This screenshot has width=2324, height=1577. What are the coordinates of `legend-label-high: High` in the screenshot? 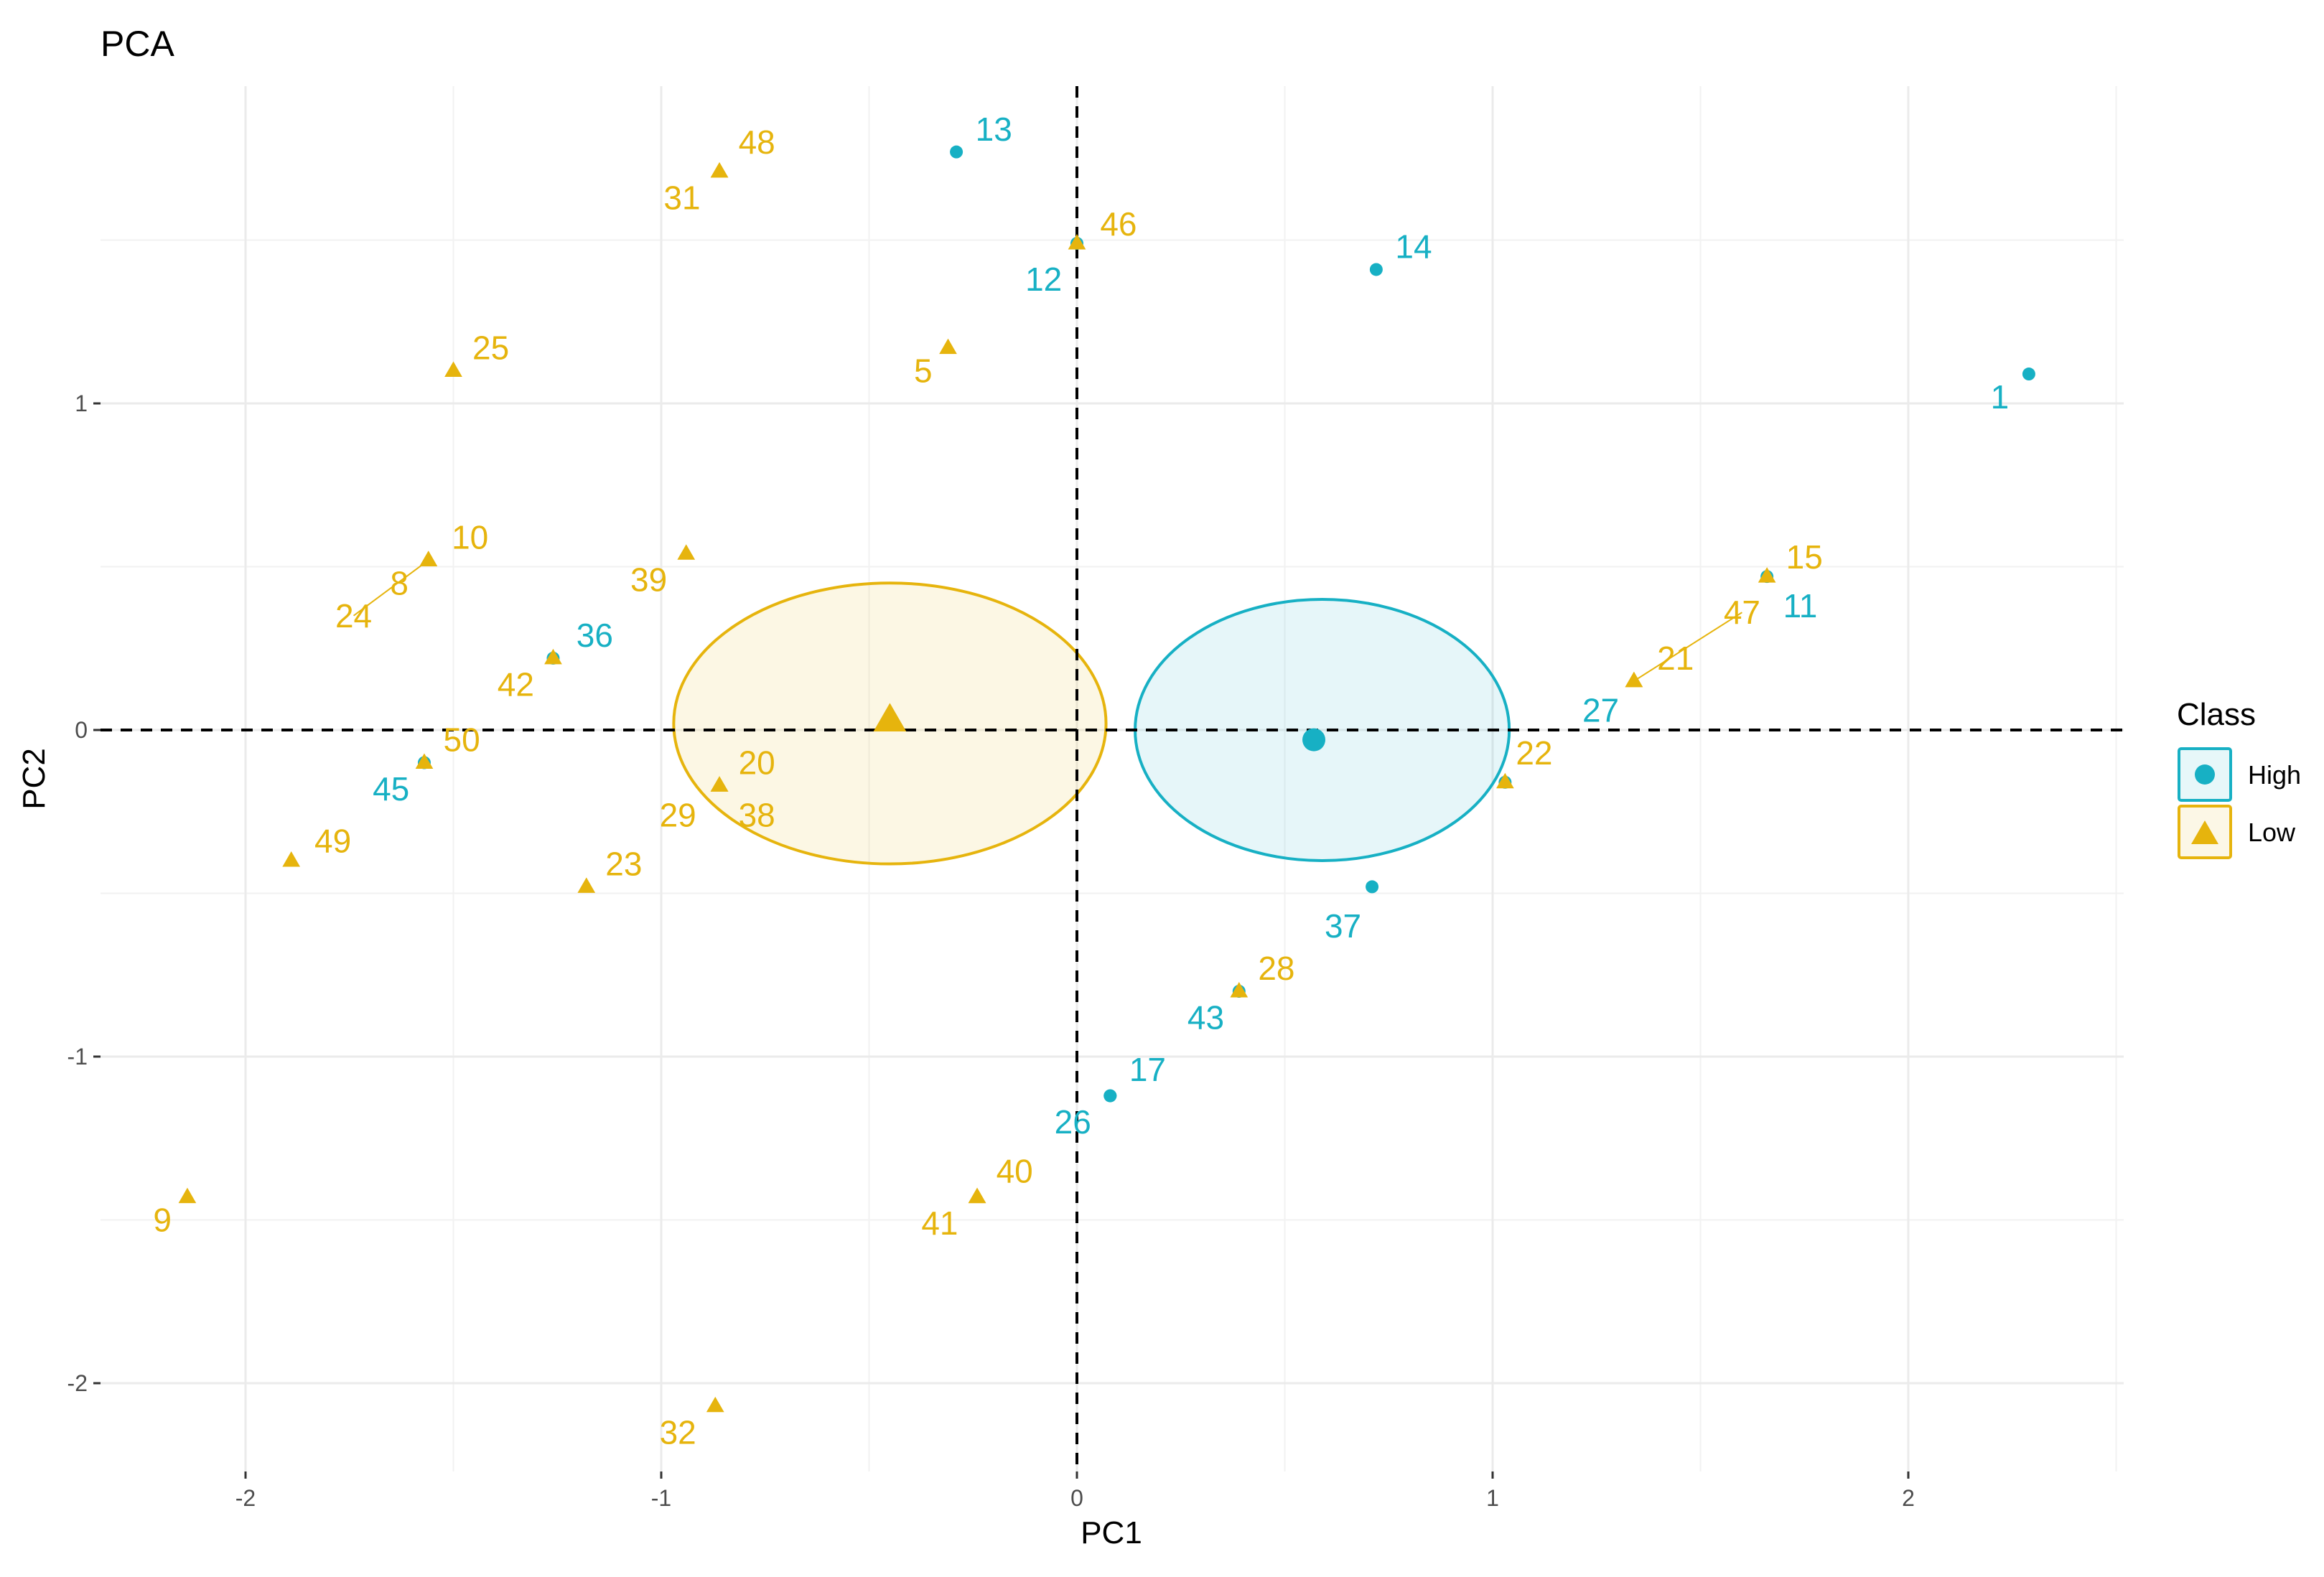 It's located at (2274, 775).